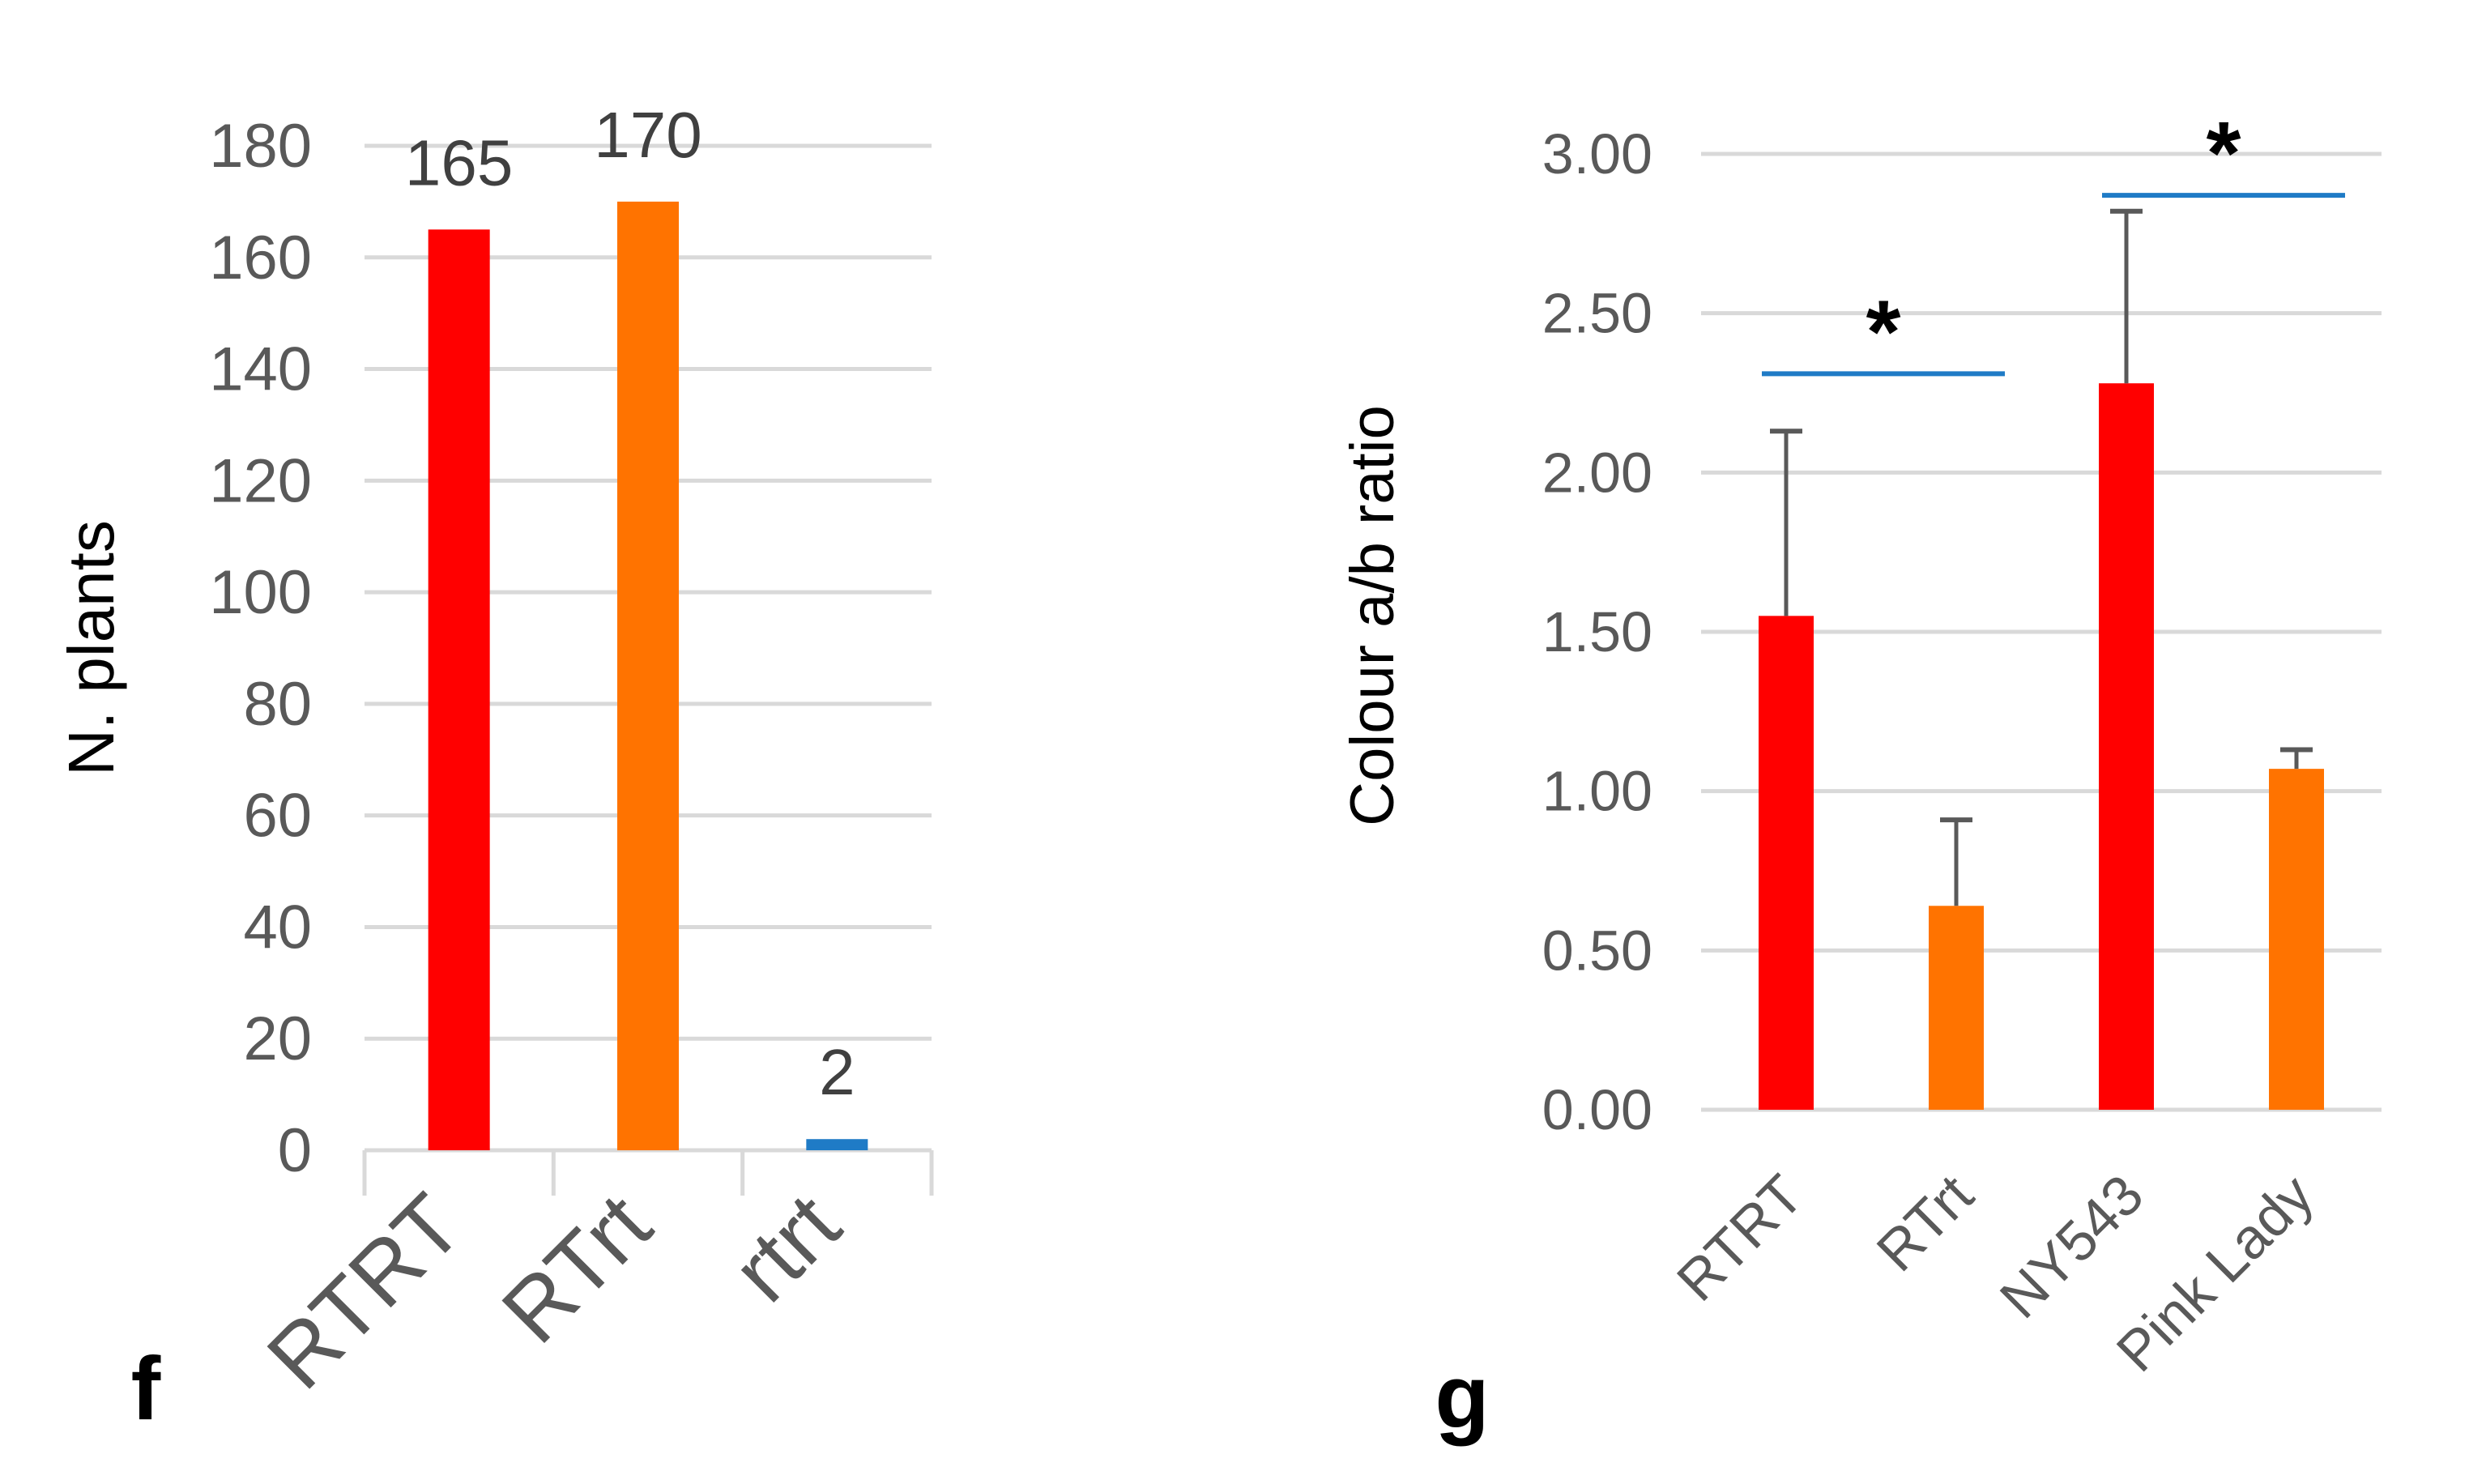 The image size is (2469, 1484). I want to click on y-tick-label: 2.50, so click(1597, 313).